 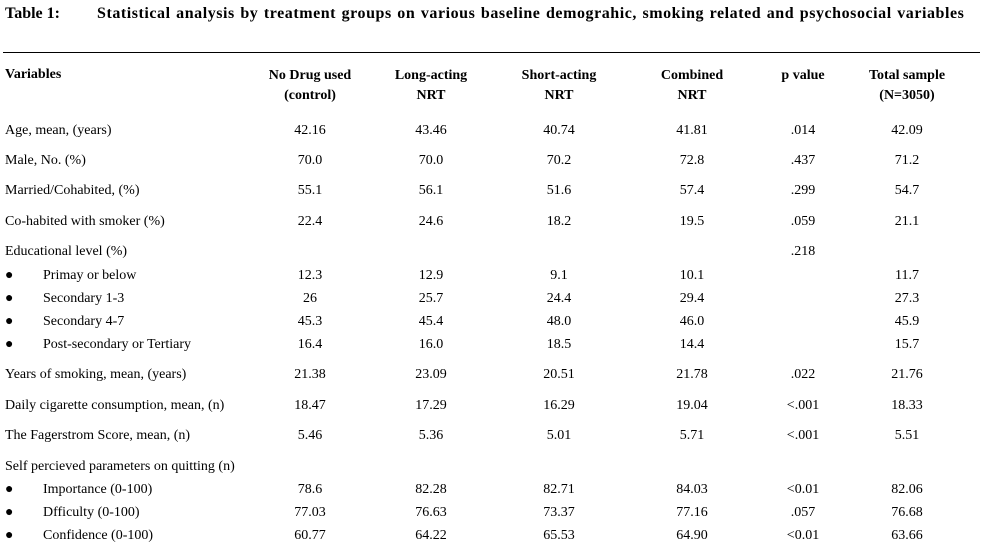 What do you see at coordinates (310, 298) in the screenshot?
I see `cell-no-drug: 26` at bounding box center [310, 298].